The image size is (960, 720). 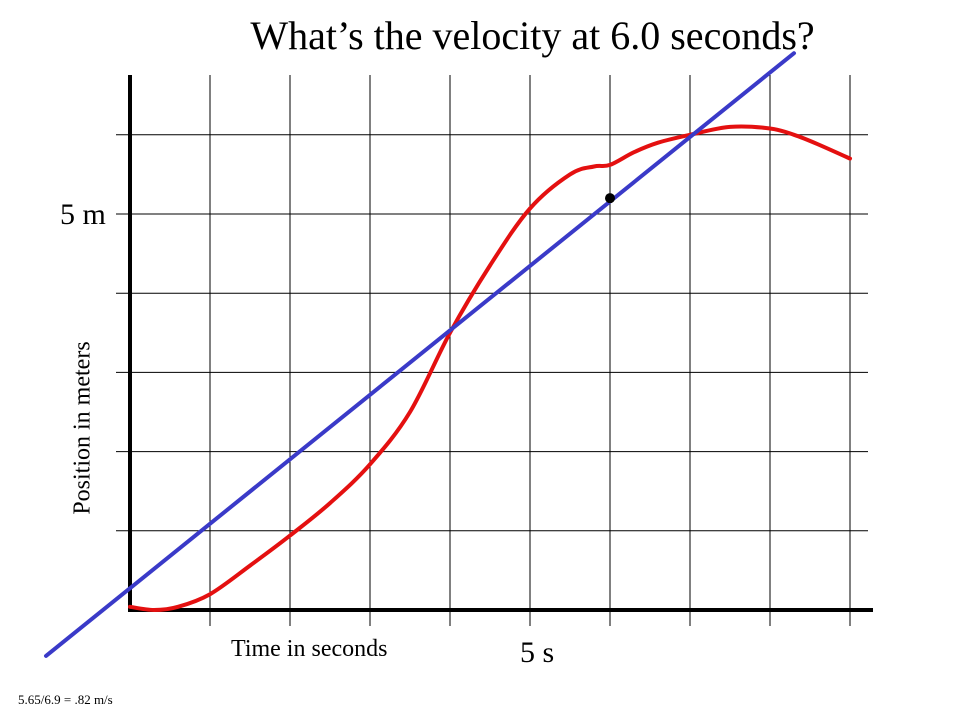 What do you see at coordinates (537, 652) in the screenshot?
I see `x-tick-label: 5 s` at bounding box center [537, 652].